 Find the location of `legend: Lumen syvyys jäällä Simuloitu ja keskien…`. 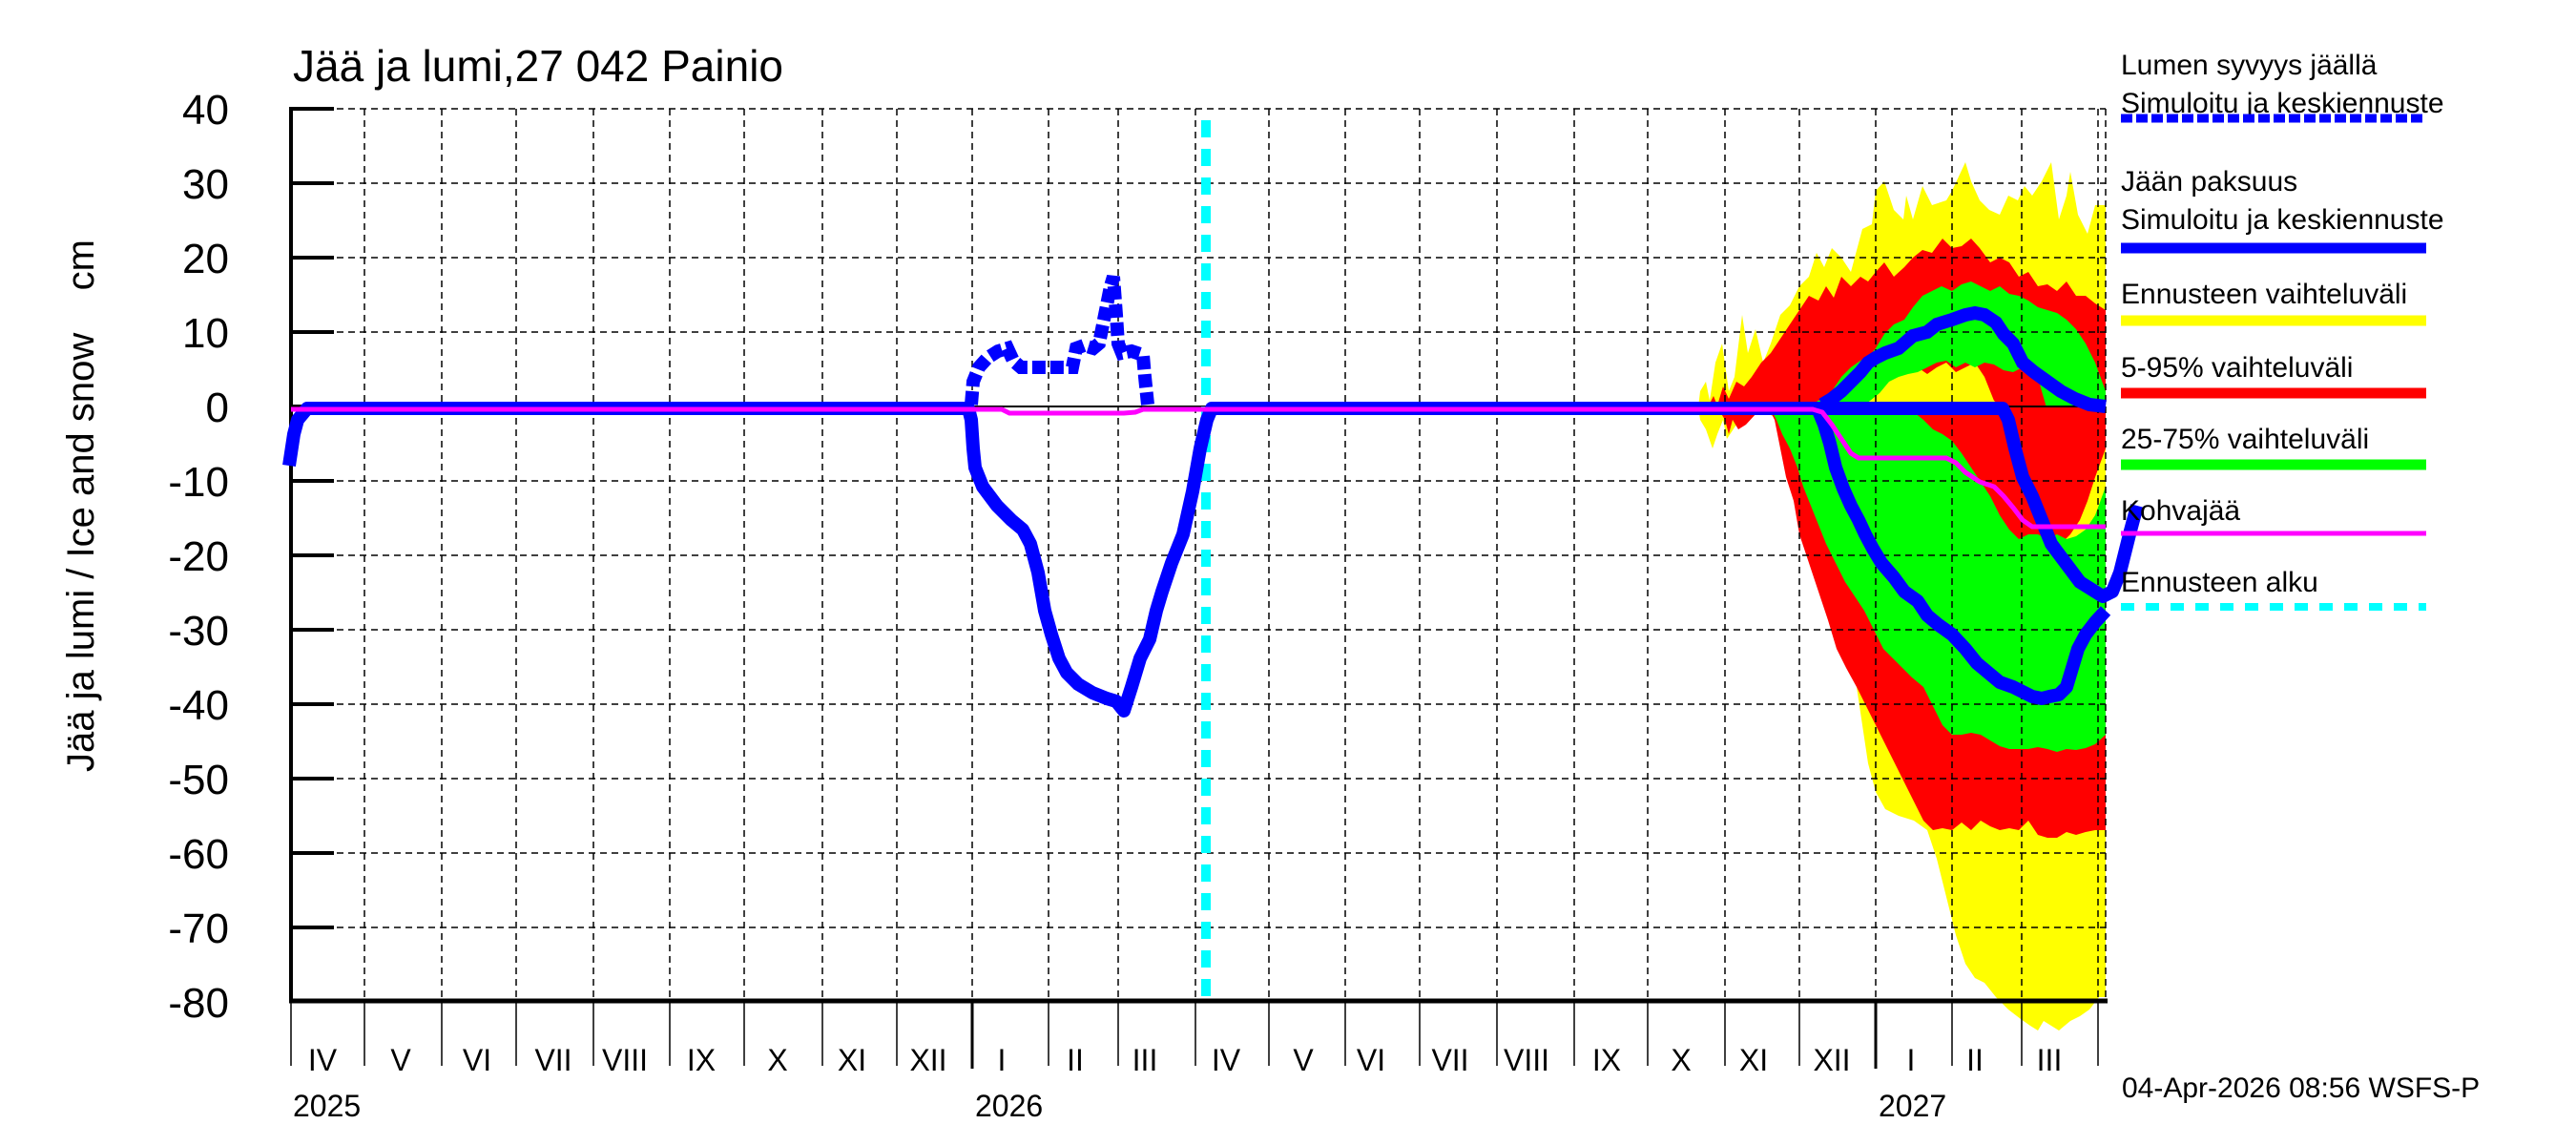

legend: Lumen syvyys jäällä Simuloitu ja keskien… is located at coordinates (2282, 330).